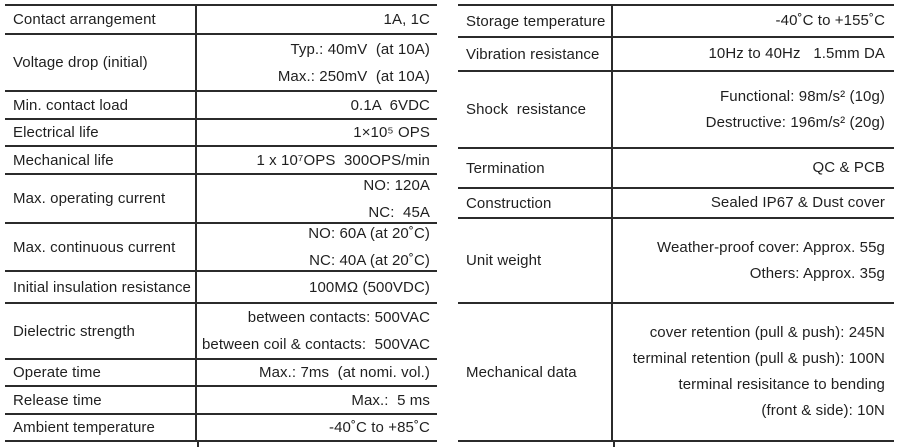 The image size is (899, 447). I want to click on spec-value: Sealed IP67 & Dust cover, so click(753, 203).